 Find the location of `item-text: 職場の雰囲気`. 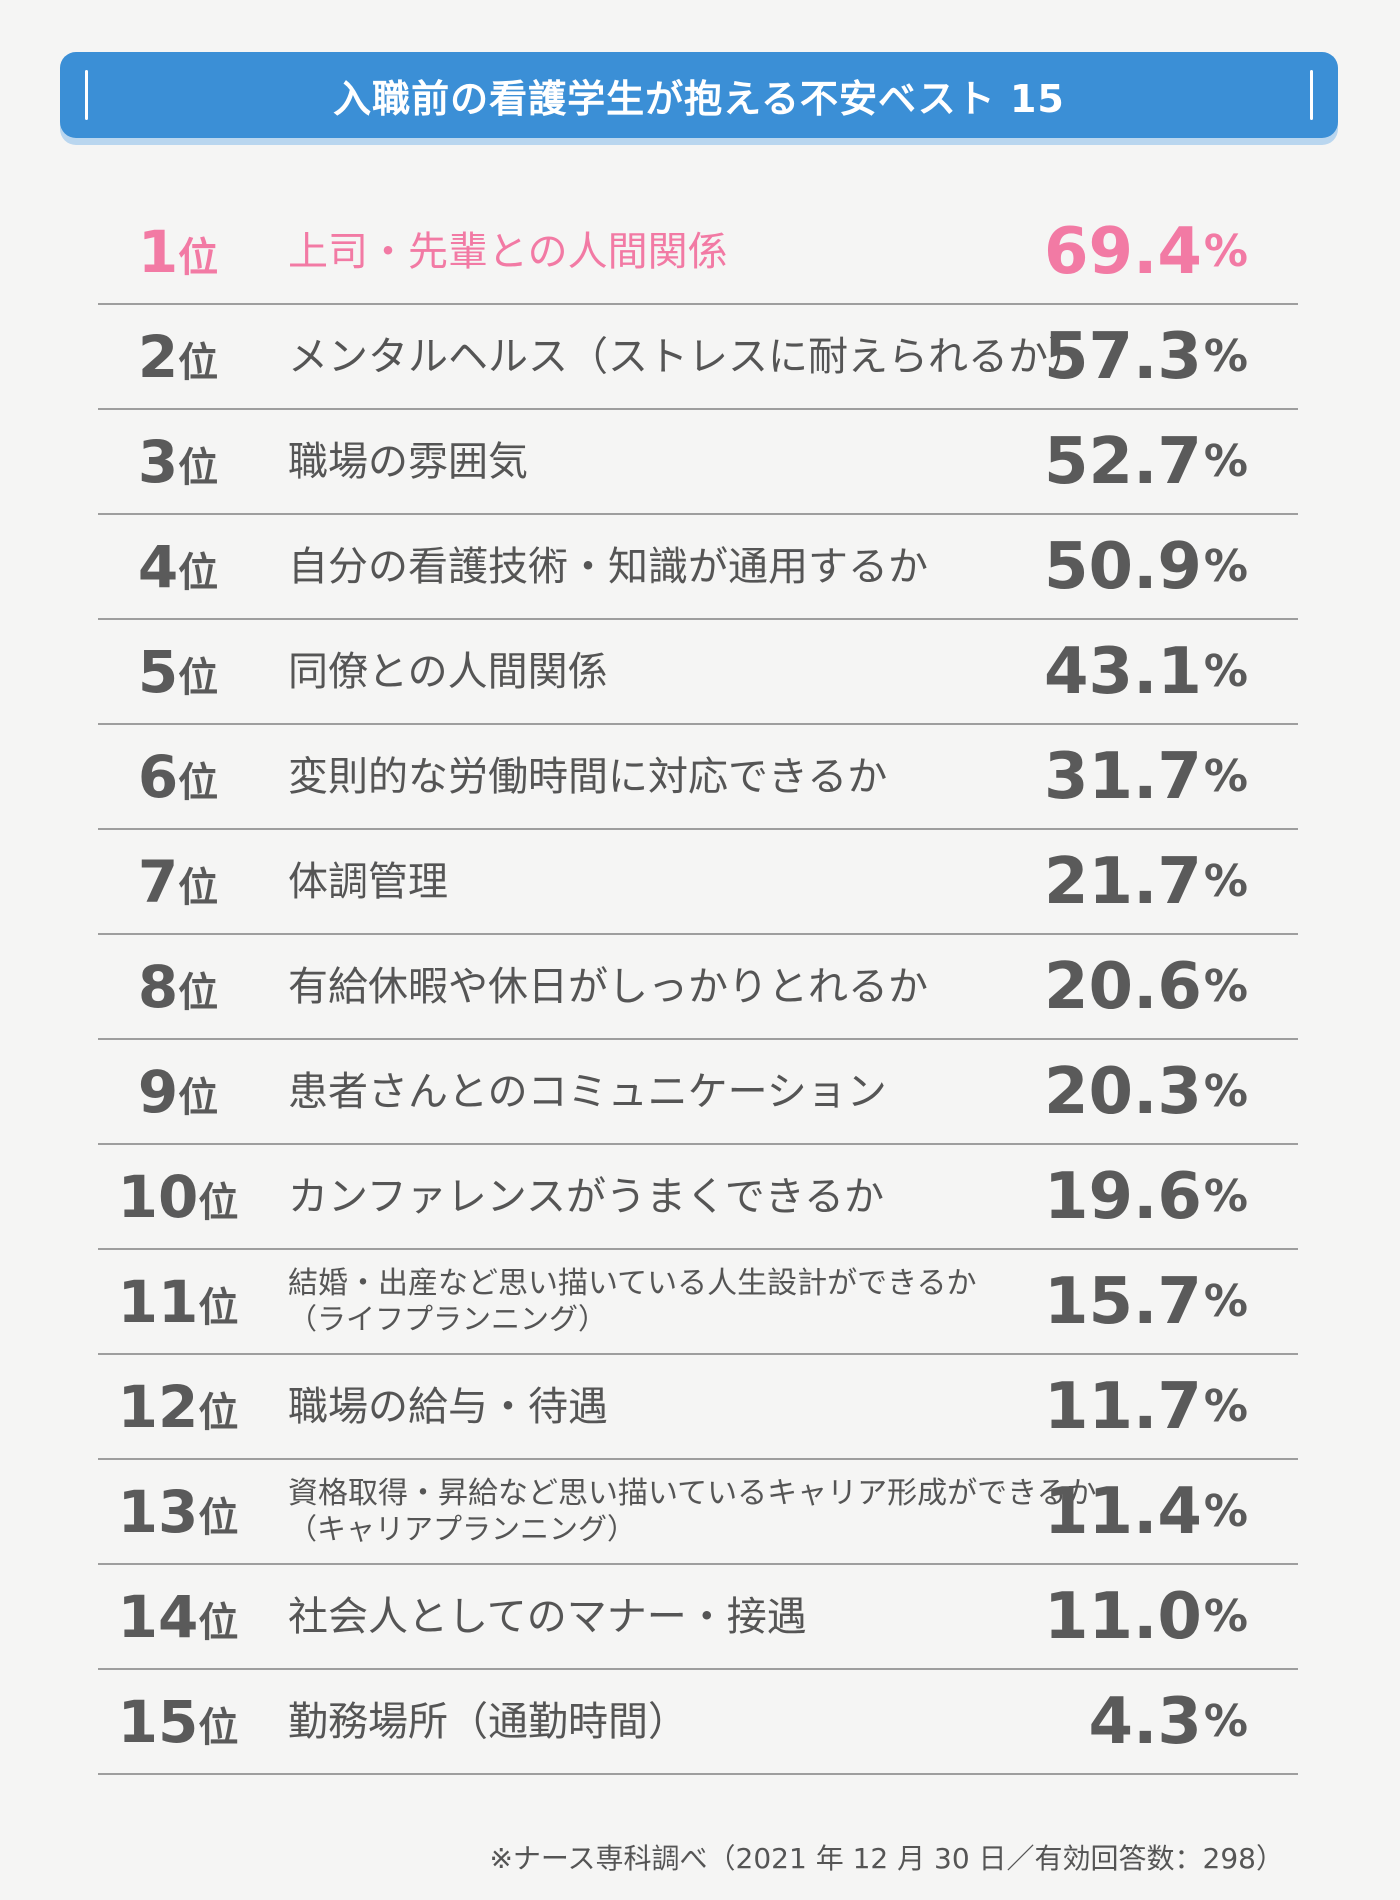

item-text: 職場の雰囲気 is located at coordinates (408, 461).